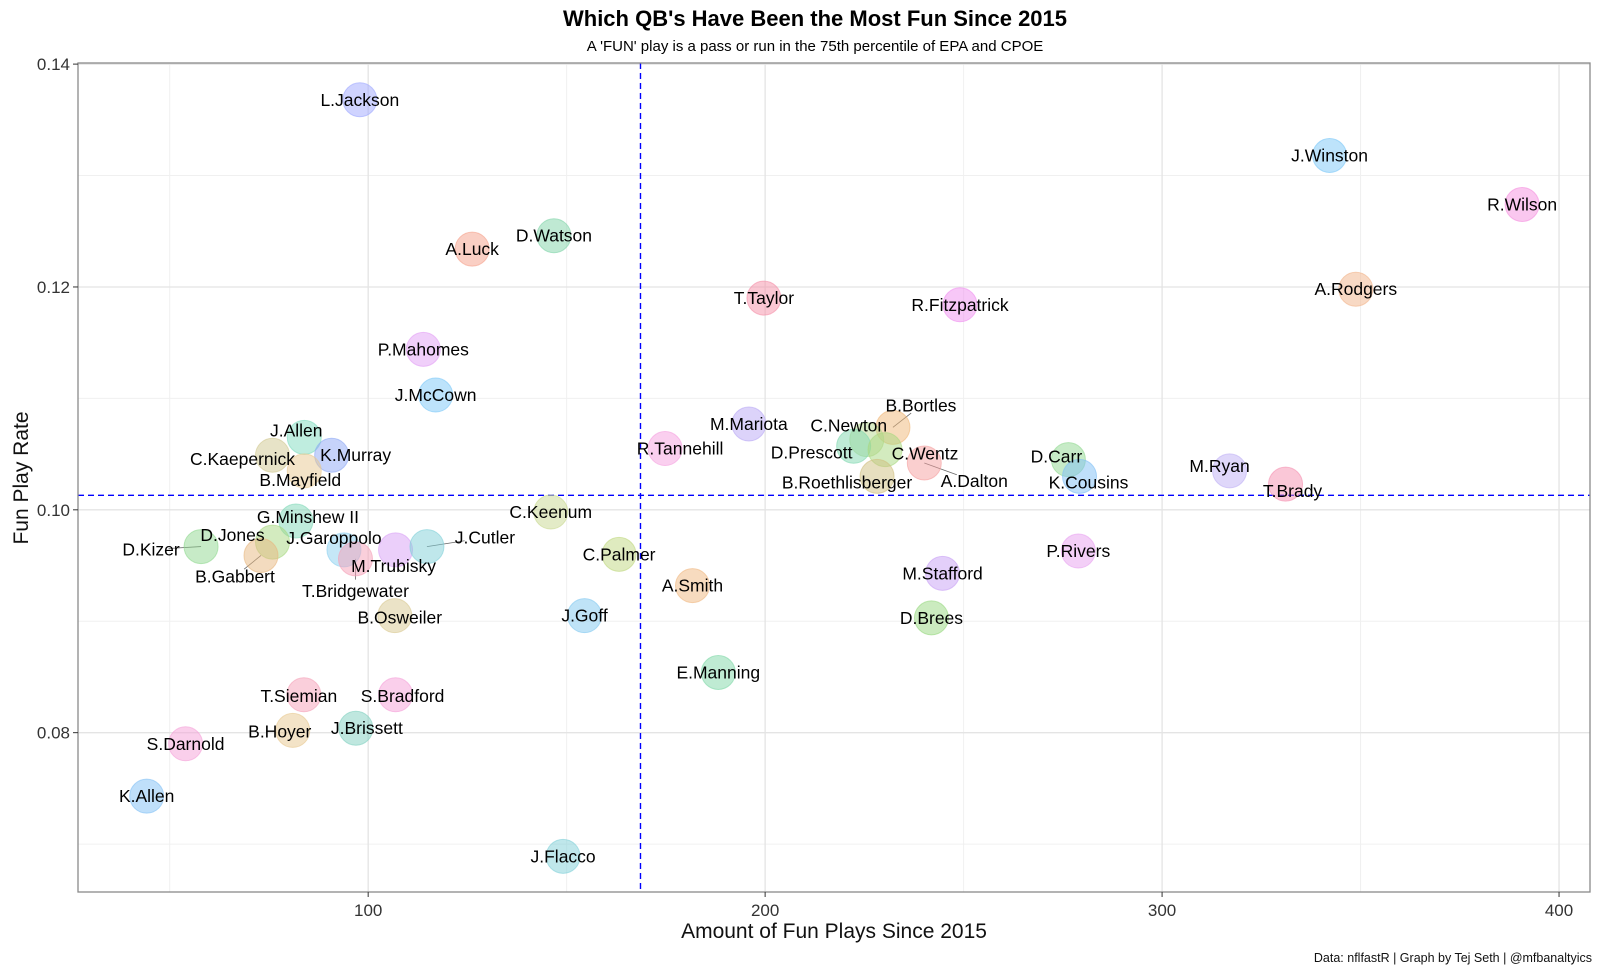 Image resolution: width=1600 pixels, height=974 pixels. Describe the element at coordinates (974, 481) in the screenshot. I see `point-label: A.Dalton` at that location.